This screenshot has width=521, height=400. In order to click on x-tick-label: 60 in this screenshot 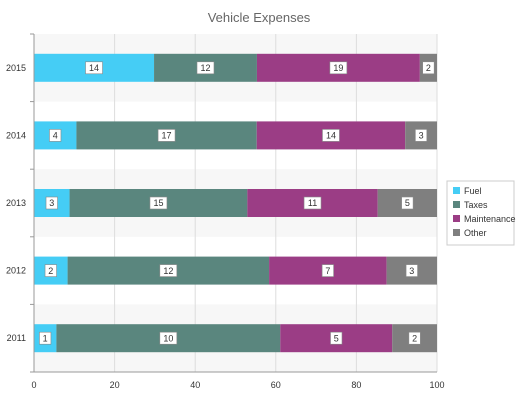, I will do `click(276, 385)`.